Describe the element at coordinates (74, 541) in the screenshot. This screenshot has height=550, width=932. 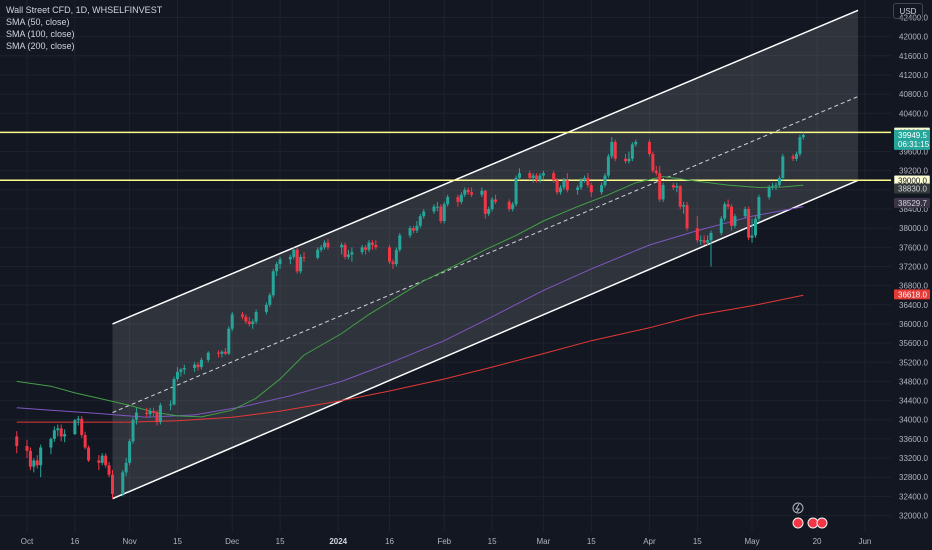
I see `time-tick-label: 16` at that location.